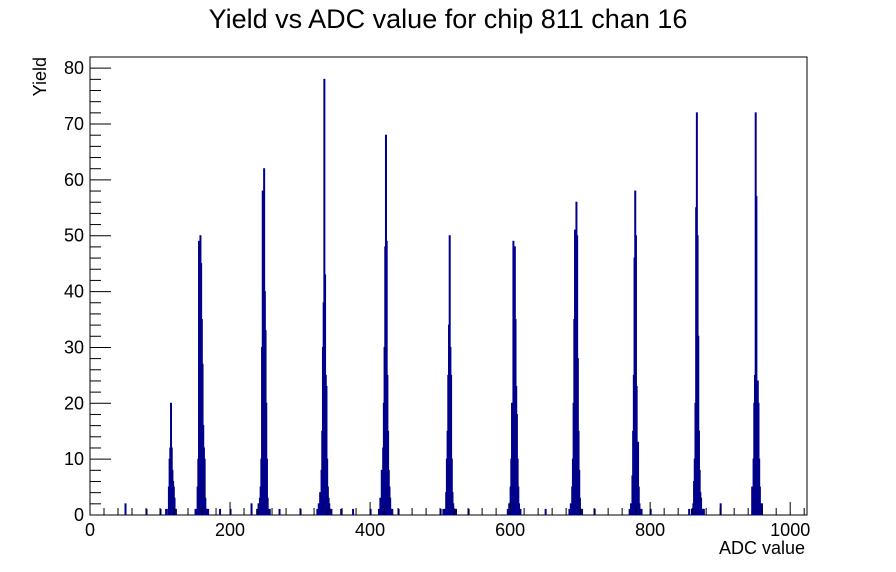  What do you see at coordinates (74, 292) in the screenshot?
I see `y-tick-label: 40` at bounding box center [74, 292].